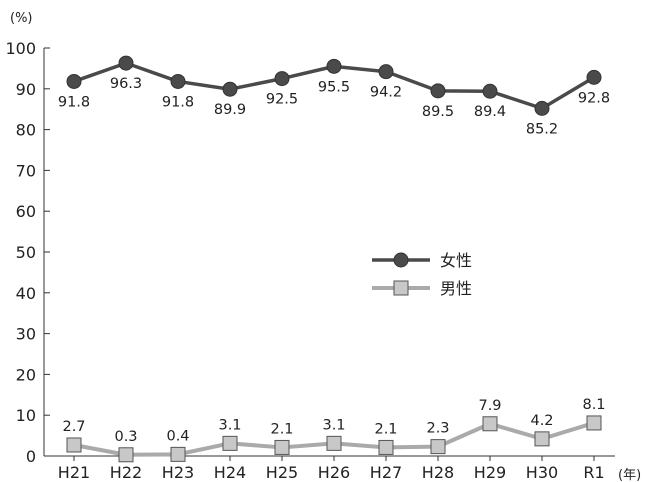 This screenshot has width=649, height=482. Describe the element at coordinates (230, 472) in the screenshot. I see `x-tick-label: H24` at that location.